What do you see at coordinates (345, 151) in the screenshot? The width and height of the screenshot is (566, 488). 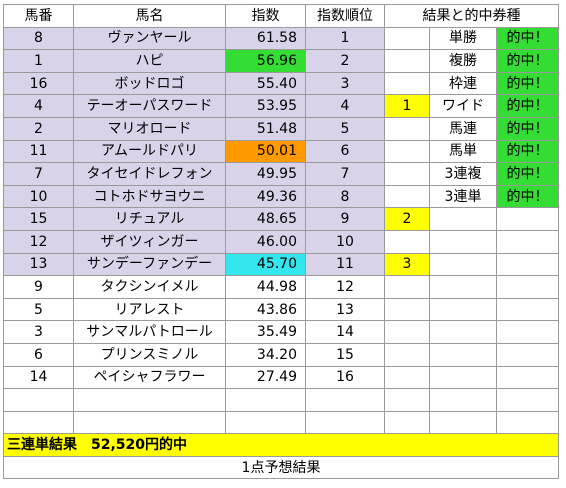 I see `index-rank-cell: 6` at bounding box center [345, 151].